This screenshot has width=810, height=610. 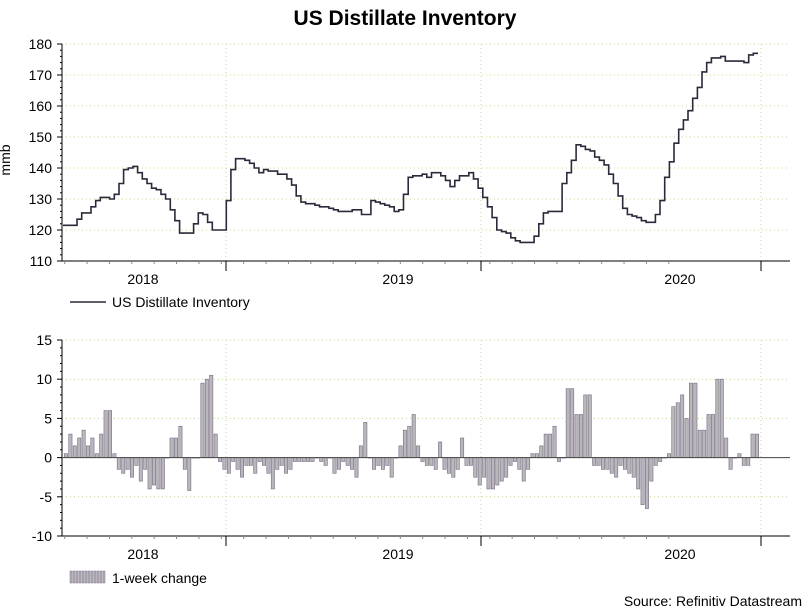 What do you see at coordinates (48, 458) in the screenshot?
I see `y-tick-label: 0` at bounding box center [48, 458].